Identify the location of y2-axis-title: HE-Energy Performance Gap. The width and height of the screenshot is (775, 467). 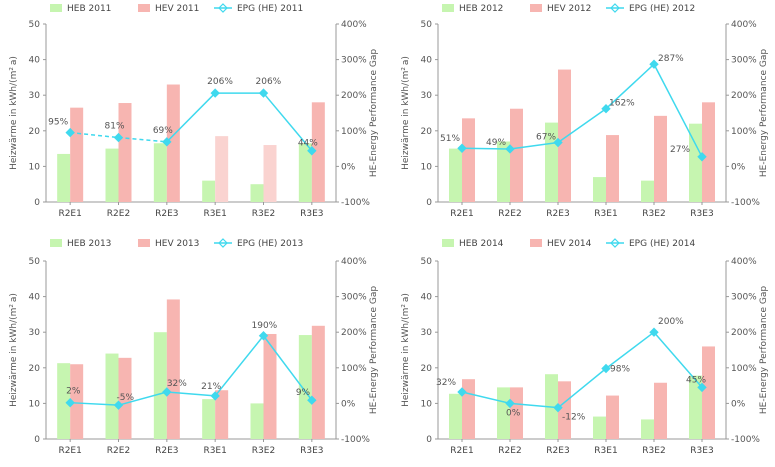
(764, 113).